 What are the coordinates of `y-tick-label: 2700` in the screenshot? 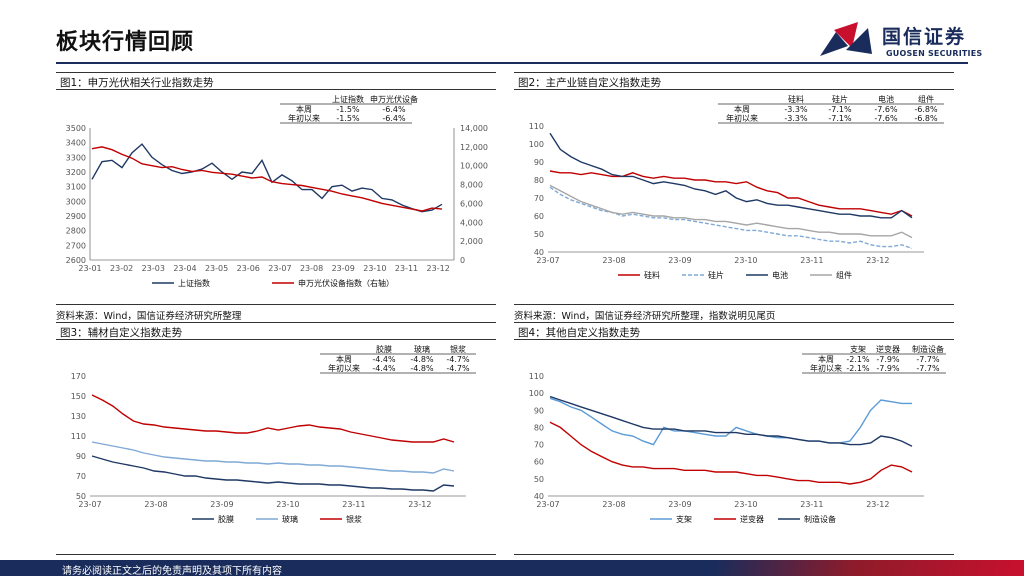 It's located at (76, 245).